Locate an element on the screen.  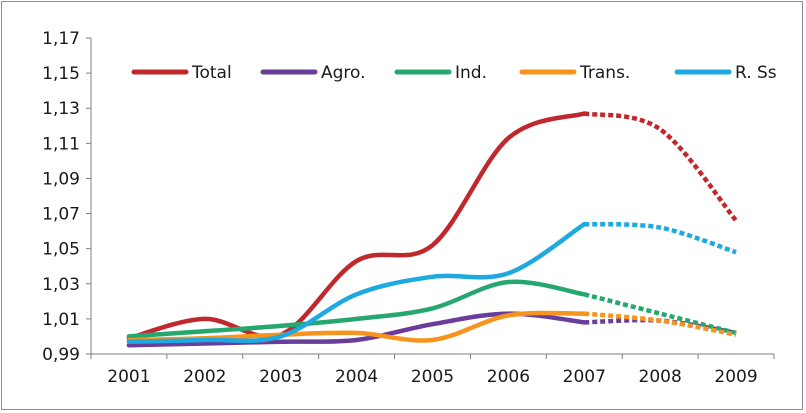
series-line-projected-total is located at coordinates (660, 167).